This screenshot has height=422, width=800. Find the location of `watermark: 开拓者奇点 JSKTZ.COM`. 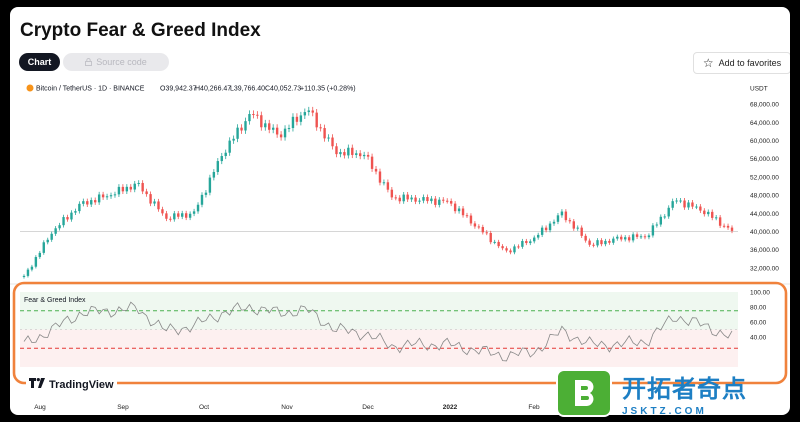

watermark: 开拓者奇点 JSKTZ.COM is located at coordinates (675, 392).